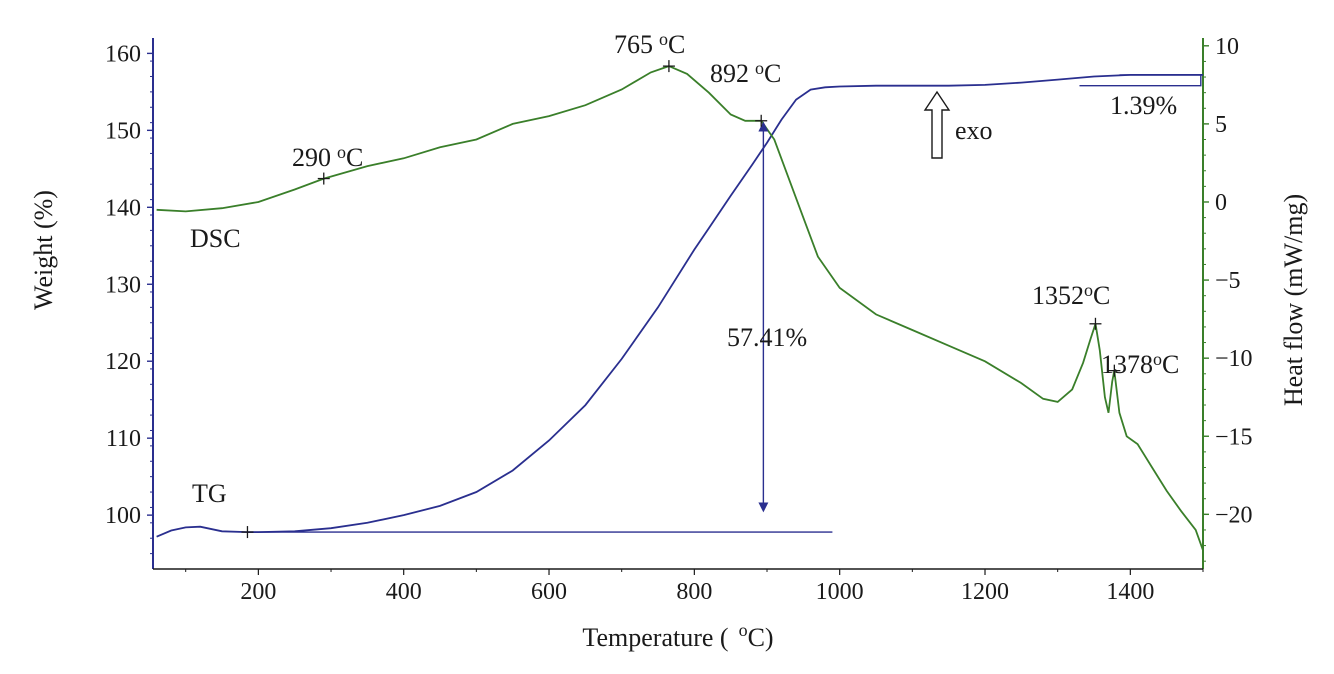 The height and width of the screenshot is (674, 1334). I want to click on y-left-tick-label: 150, so click(123, 131).